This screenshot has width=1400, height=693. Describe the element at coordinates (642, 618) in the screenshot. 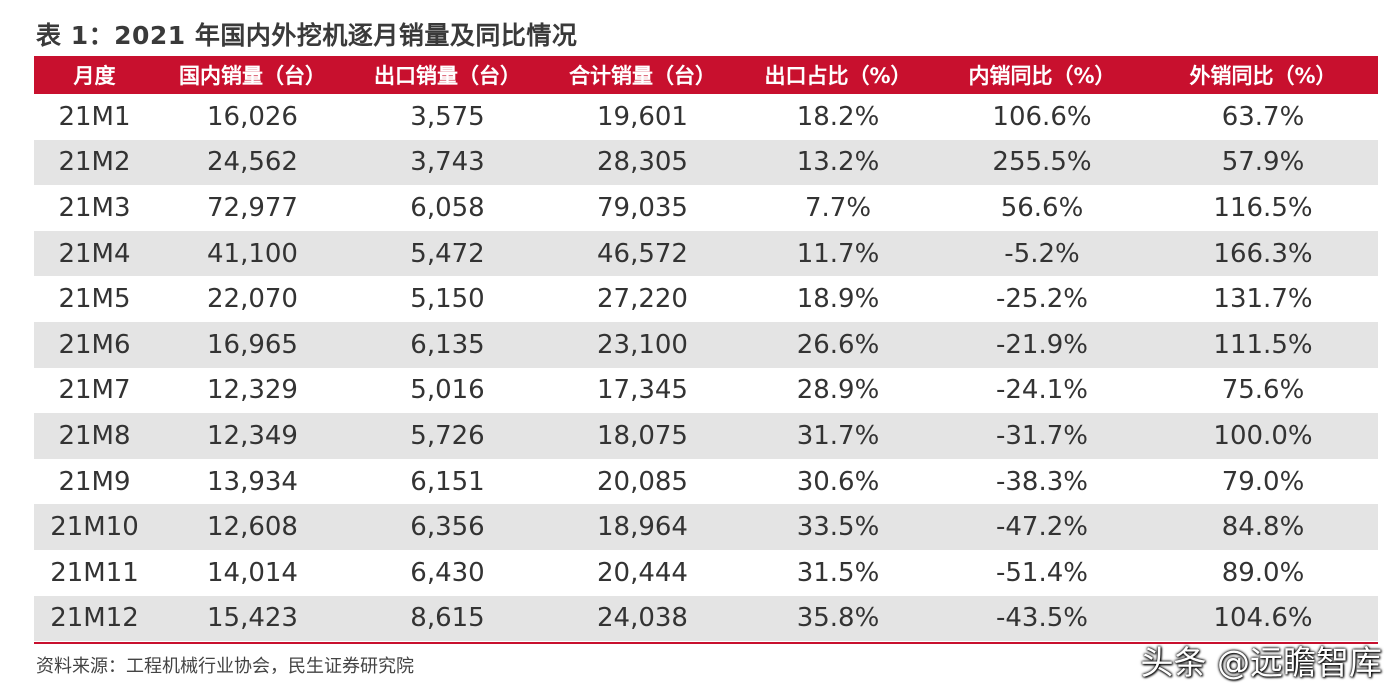

I see `cell-total-sales: 24,038` at that location.